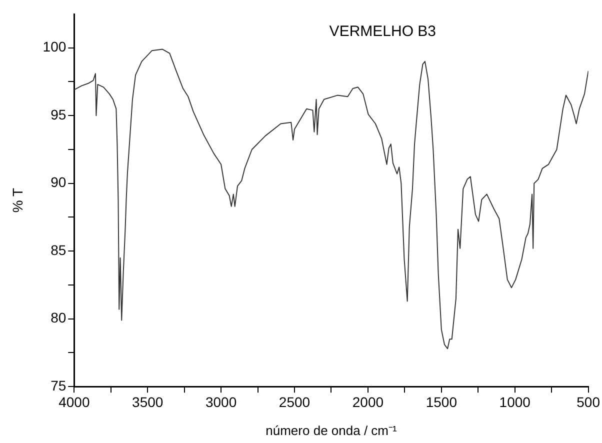 The image size is (602, 443). I want to click on x-tick-label: 3000, so click(221, 402).